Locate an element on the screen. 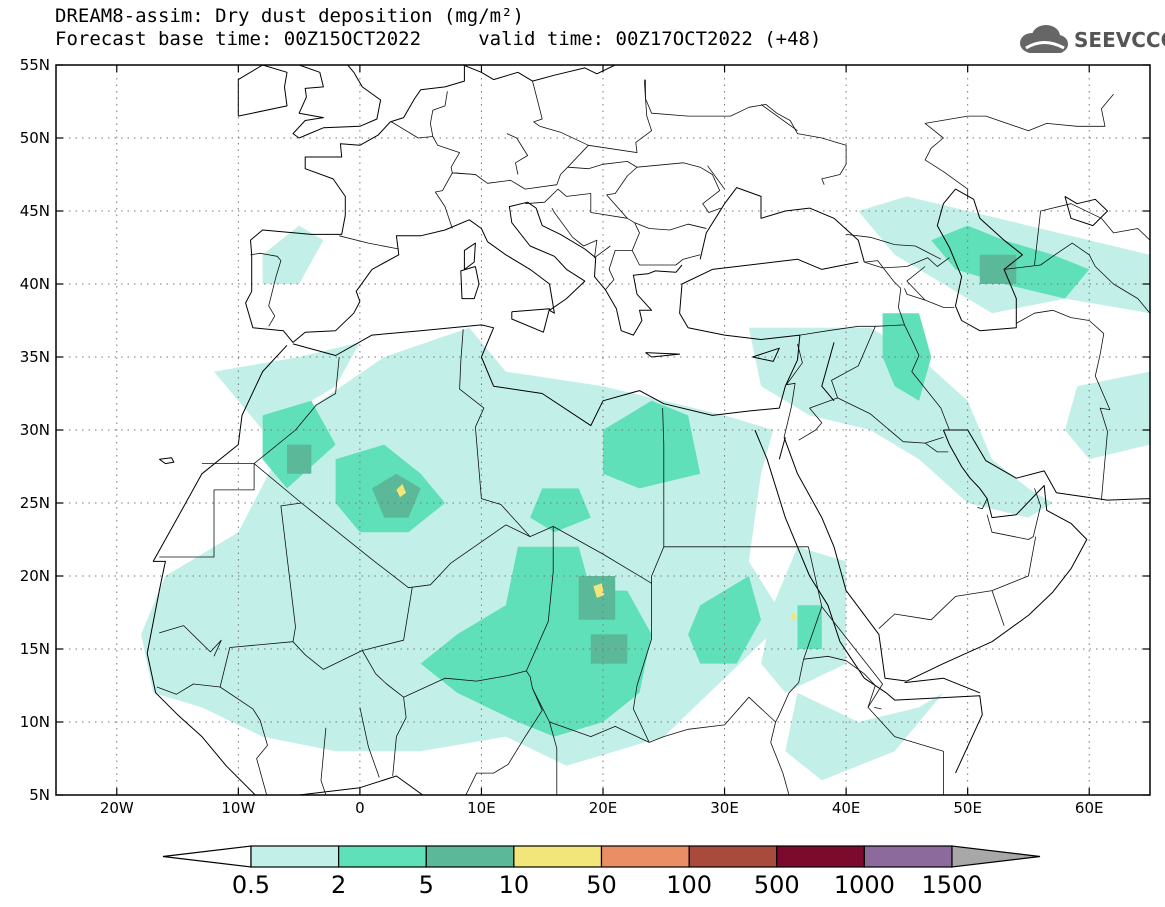 Image resolution: width=1165 pixels, height=907 pixels. lat-tick-label: 10N is located at coordinates (35, 722).